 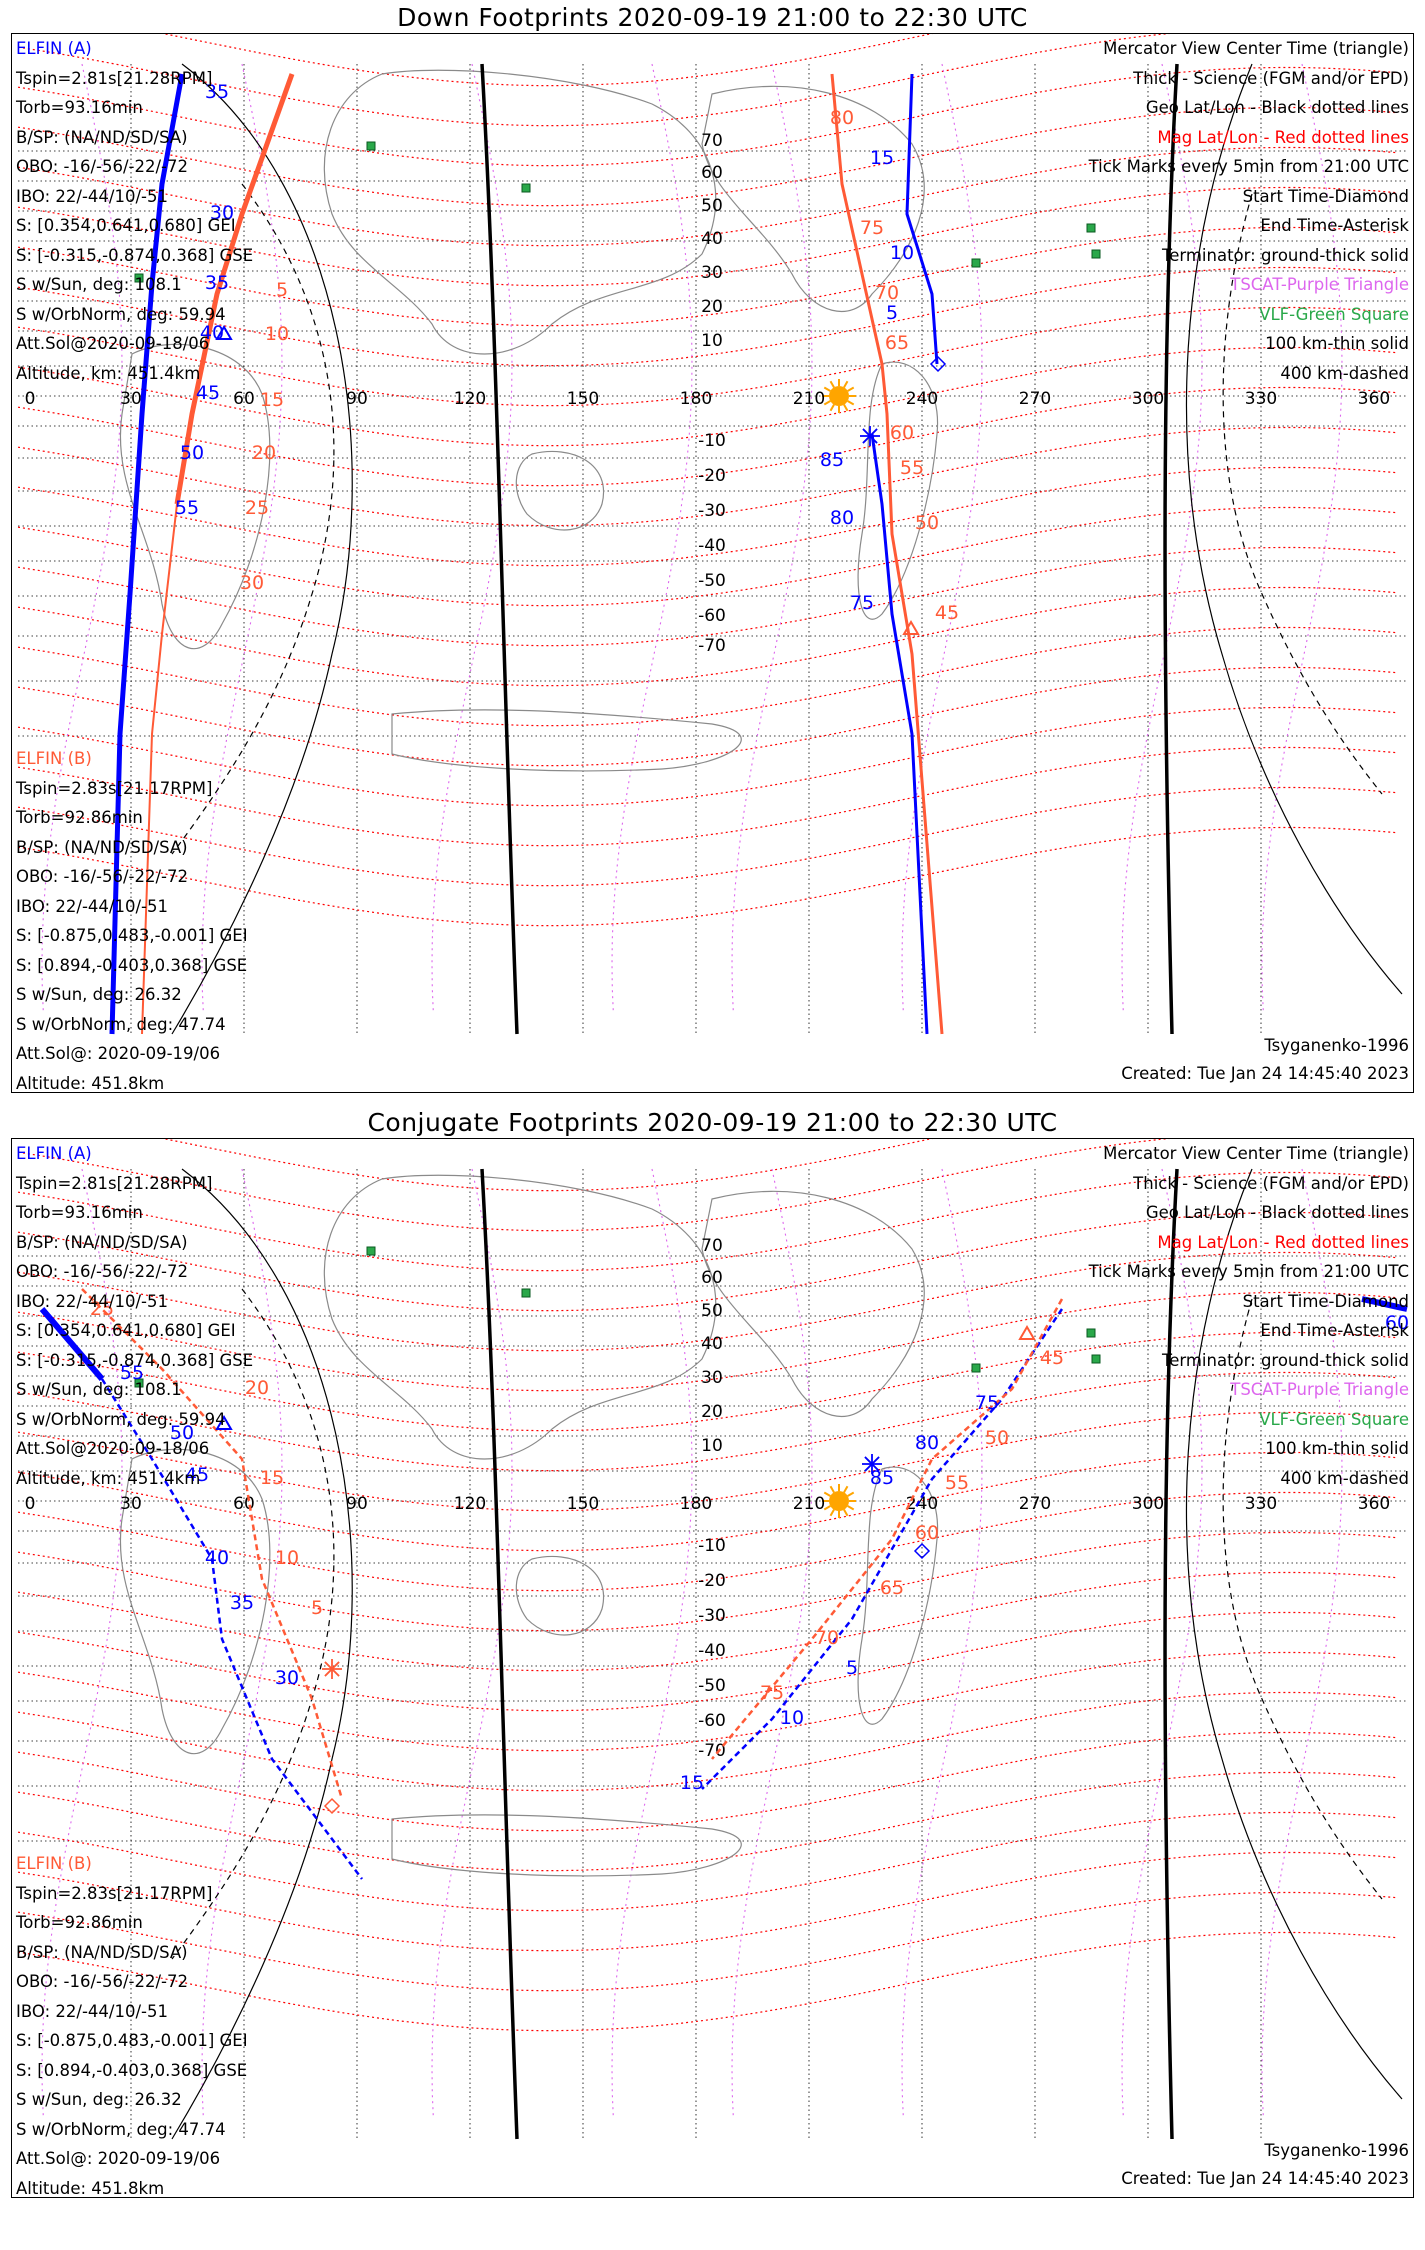 I want to click on legend-line: Mercator View Center Time (triangle), so click(x=1256, y=48).